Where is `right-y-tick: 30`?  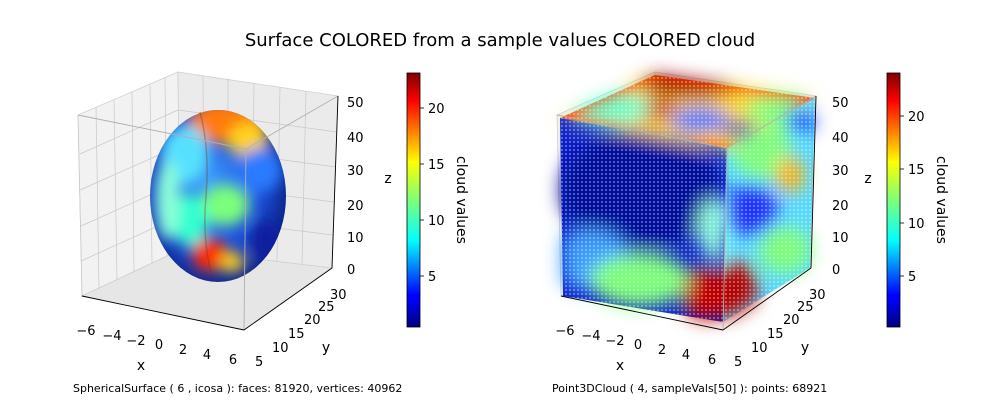 right-y-tick: 30 is located at coordinates (817, 295).